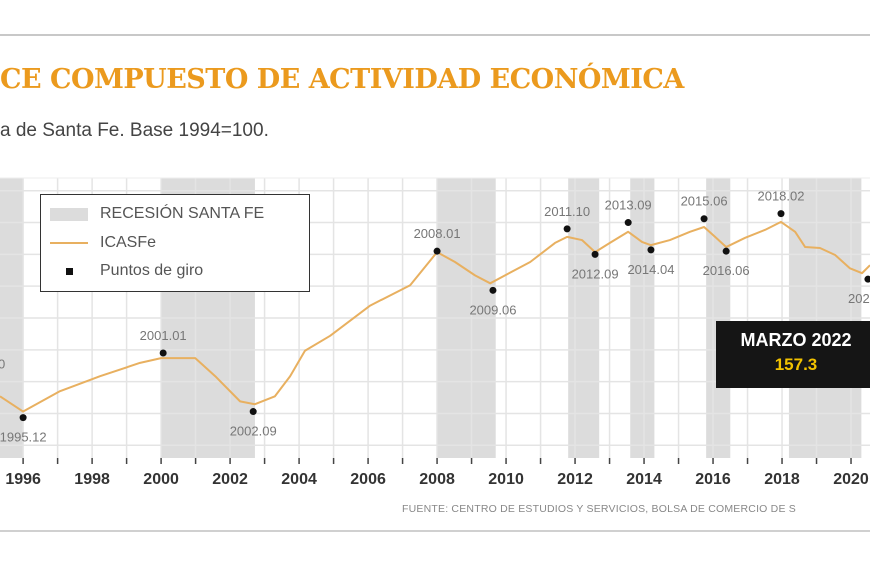  I want to click on line-swatch-icon, so click(69, 243).